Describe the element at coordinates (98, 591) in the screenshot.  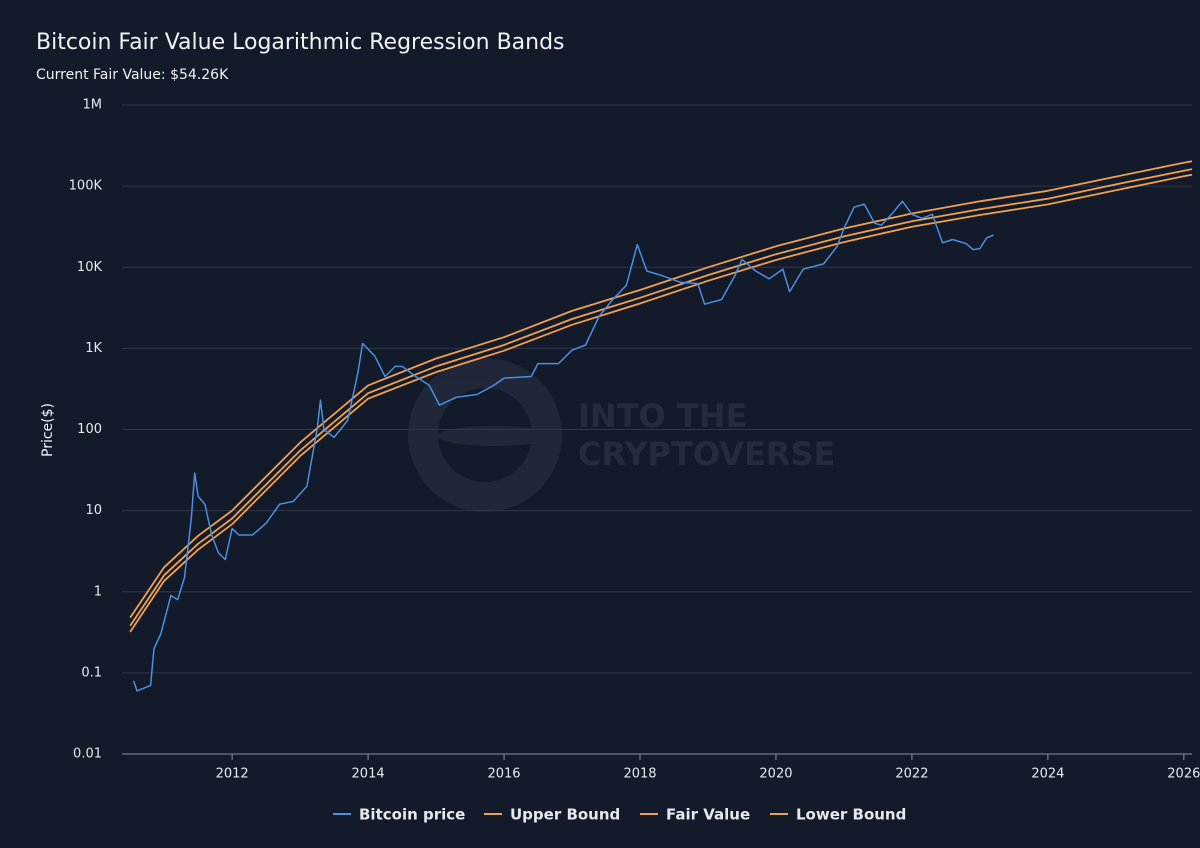
I see `y-tick-label: 1` at that location.